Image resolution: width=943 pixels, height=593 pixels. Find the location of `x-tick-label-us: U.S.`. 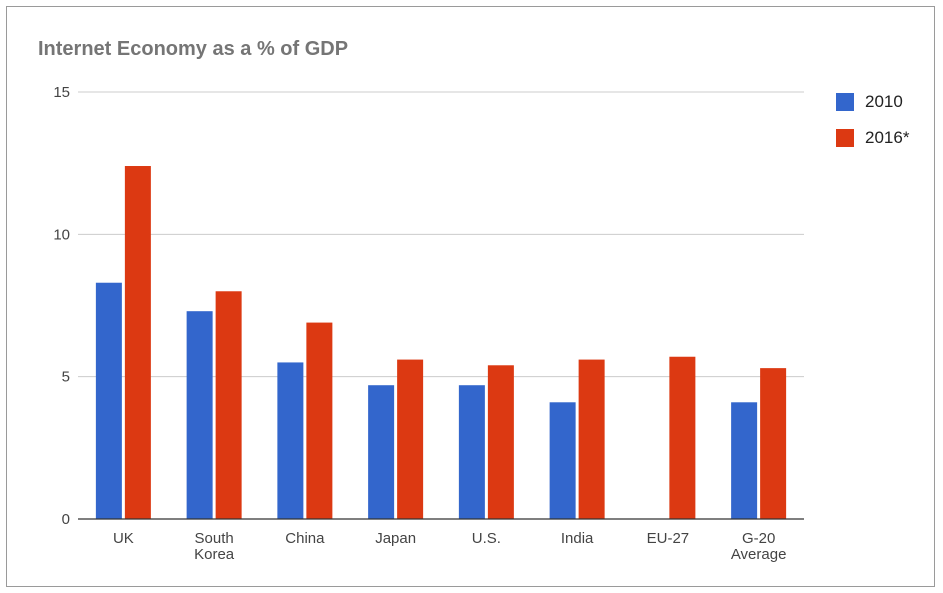

x-tick-label-us: U.S. is located at coordinates (486, 538).